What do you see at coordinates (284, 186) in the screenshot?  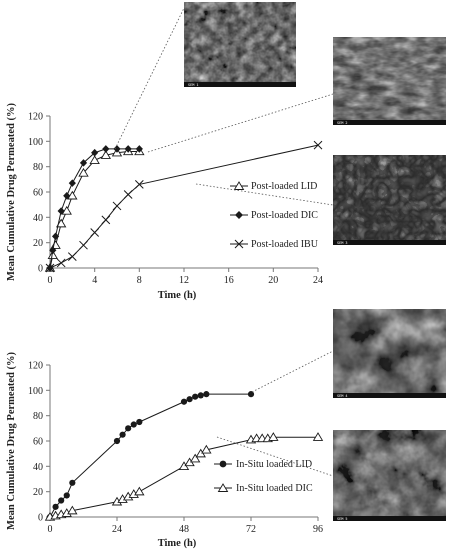 I see `legend-label: Post-loaded LID` at bounding box center [284, 186].